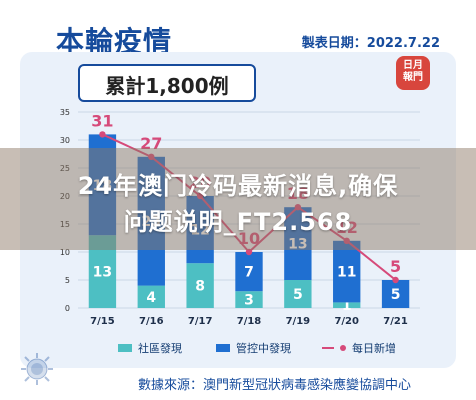 Image resolution: width=476 pixels, height=400 pixels. What do you see at coordinates (167, 86) in the screenshot?
I see `total-count: 累計1,800例` at bounding box center [167, 86].